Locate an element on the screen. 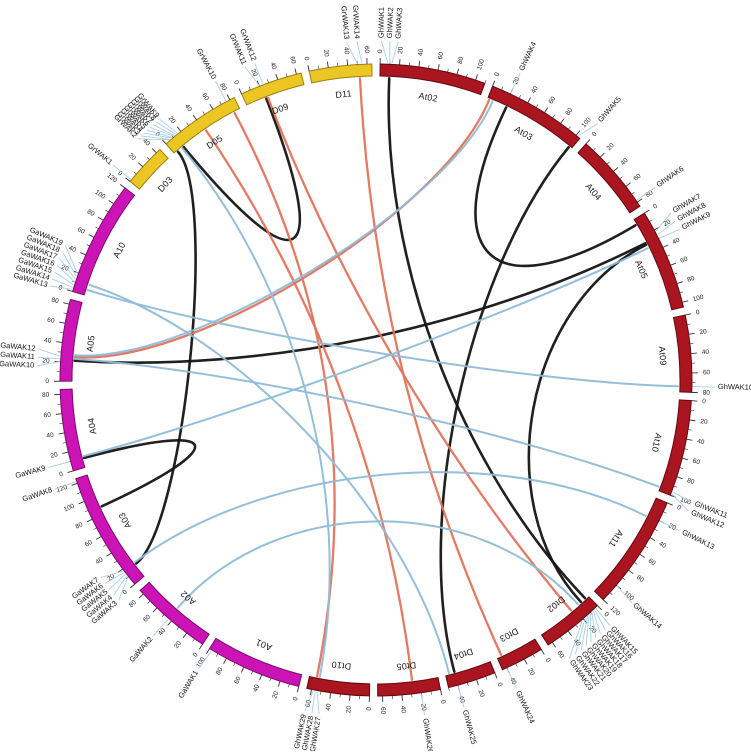  tick-label-At10-20: 20 is located at coordinates (704, 422).